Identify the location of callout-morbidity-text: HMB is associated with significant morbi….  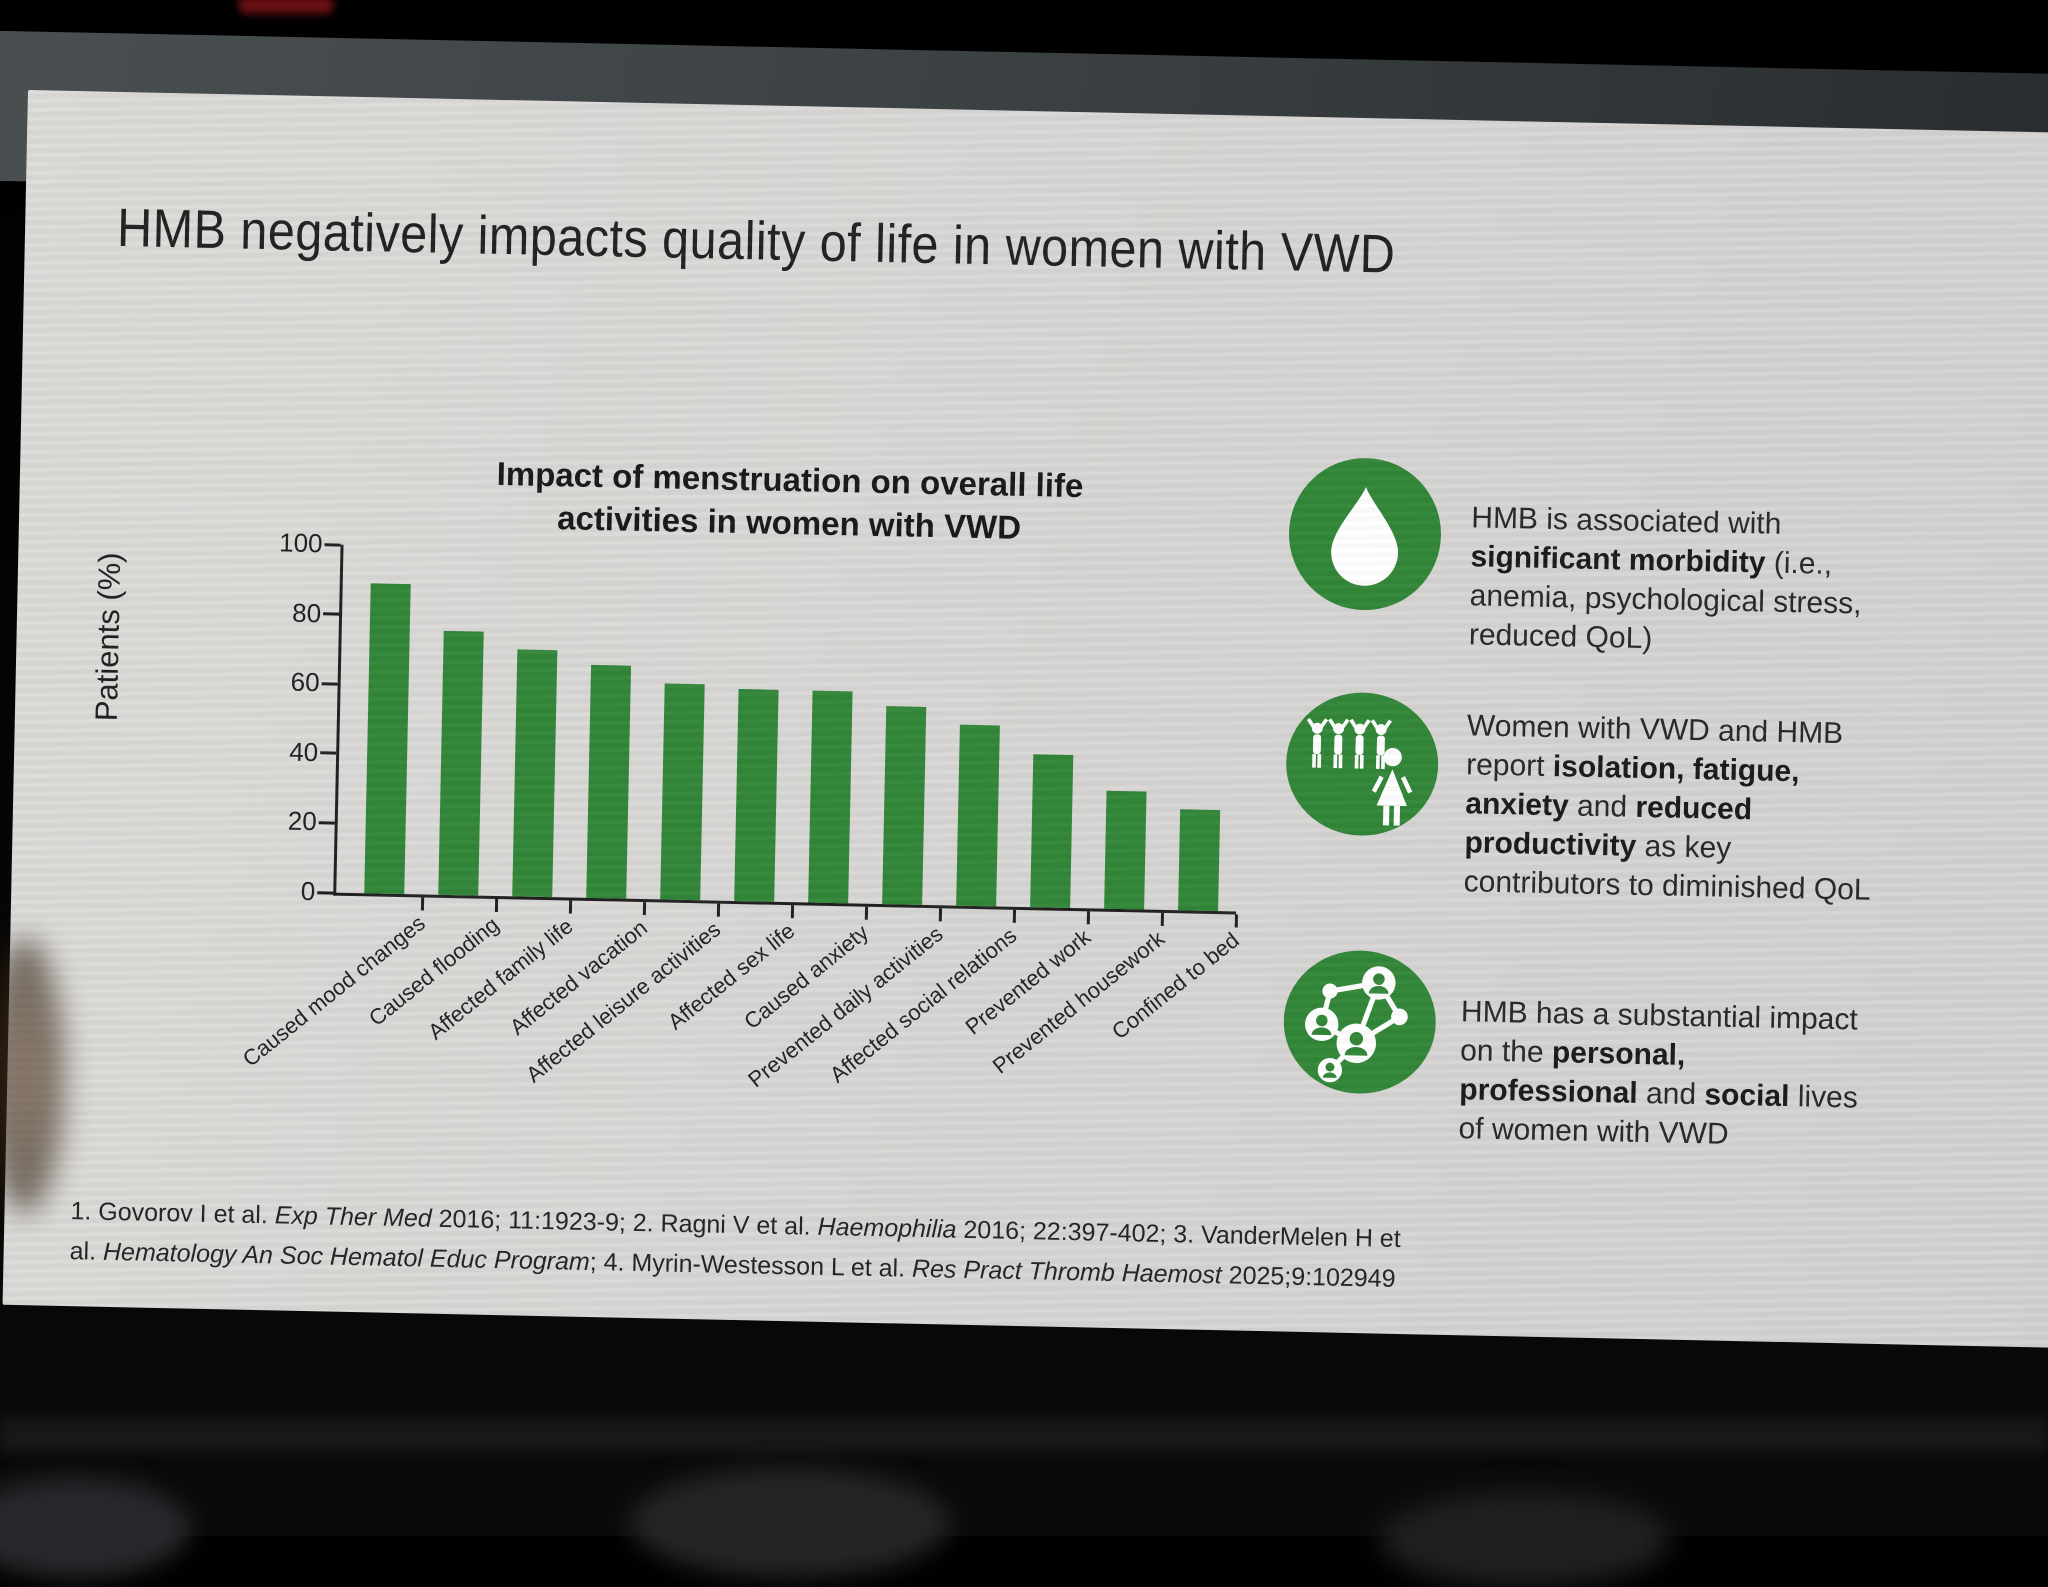
(1665, 578).